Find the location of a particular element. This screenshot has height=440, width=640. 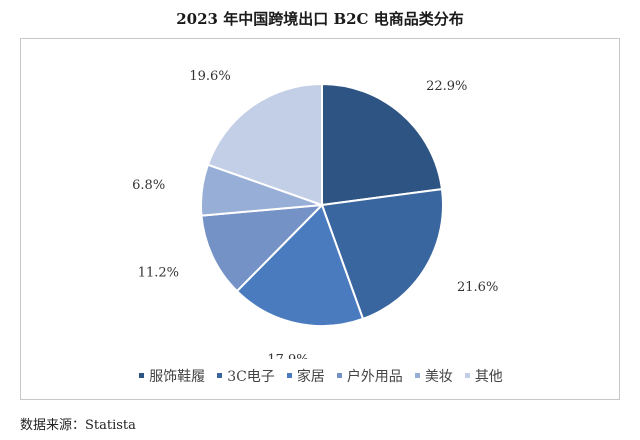

source-note: 数据来源：Statista is located at coordinates (78, 425).